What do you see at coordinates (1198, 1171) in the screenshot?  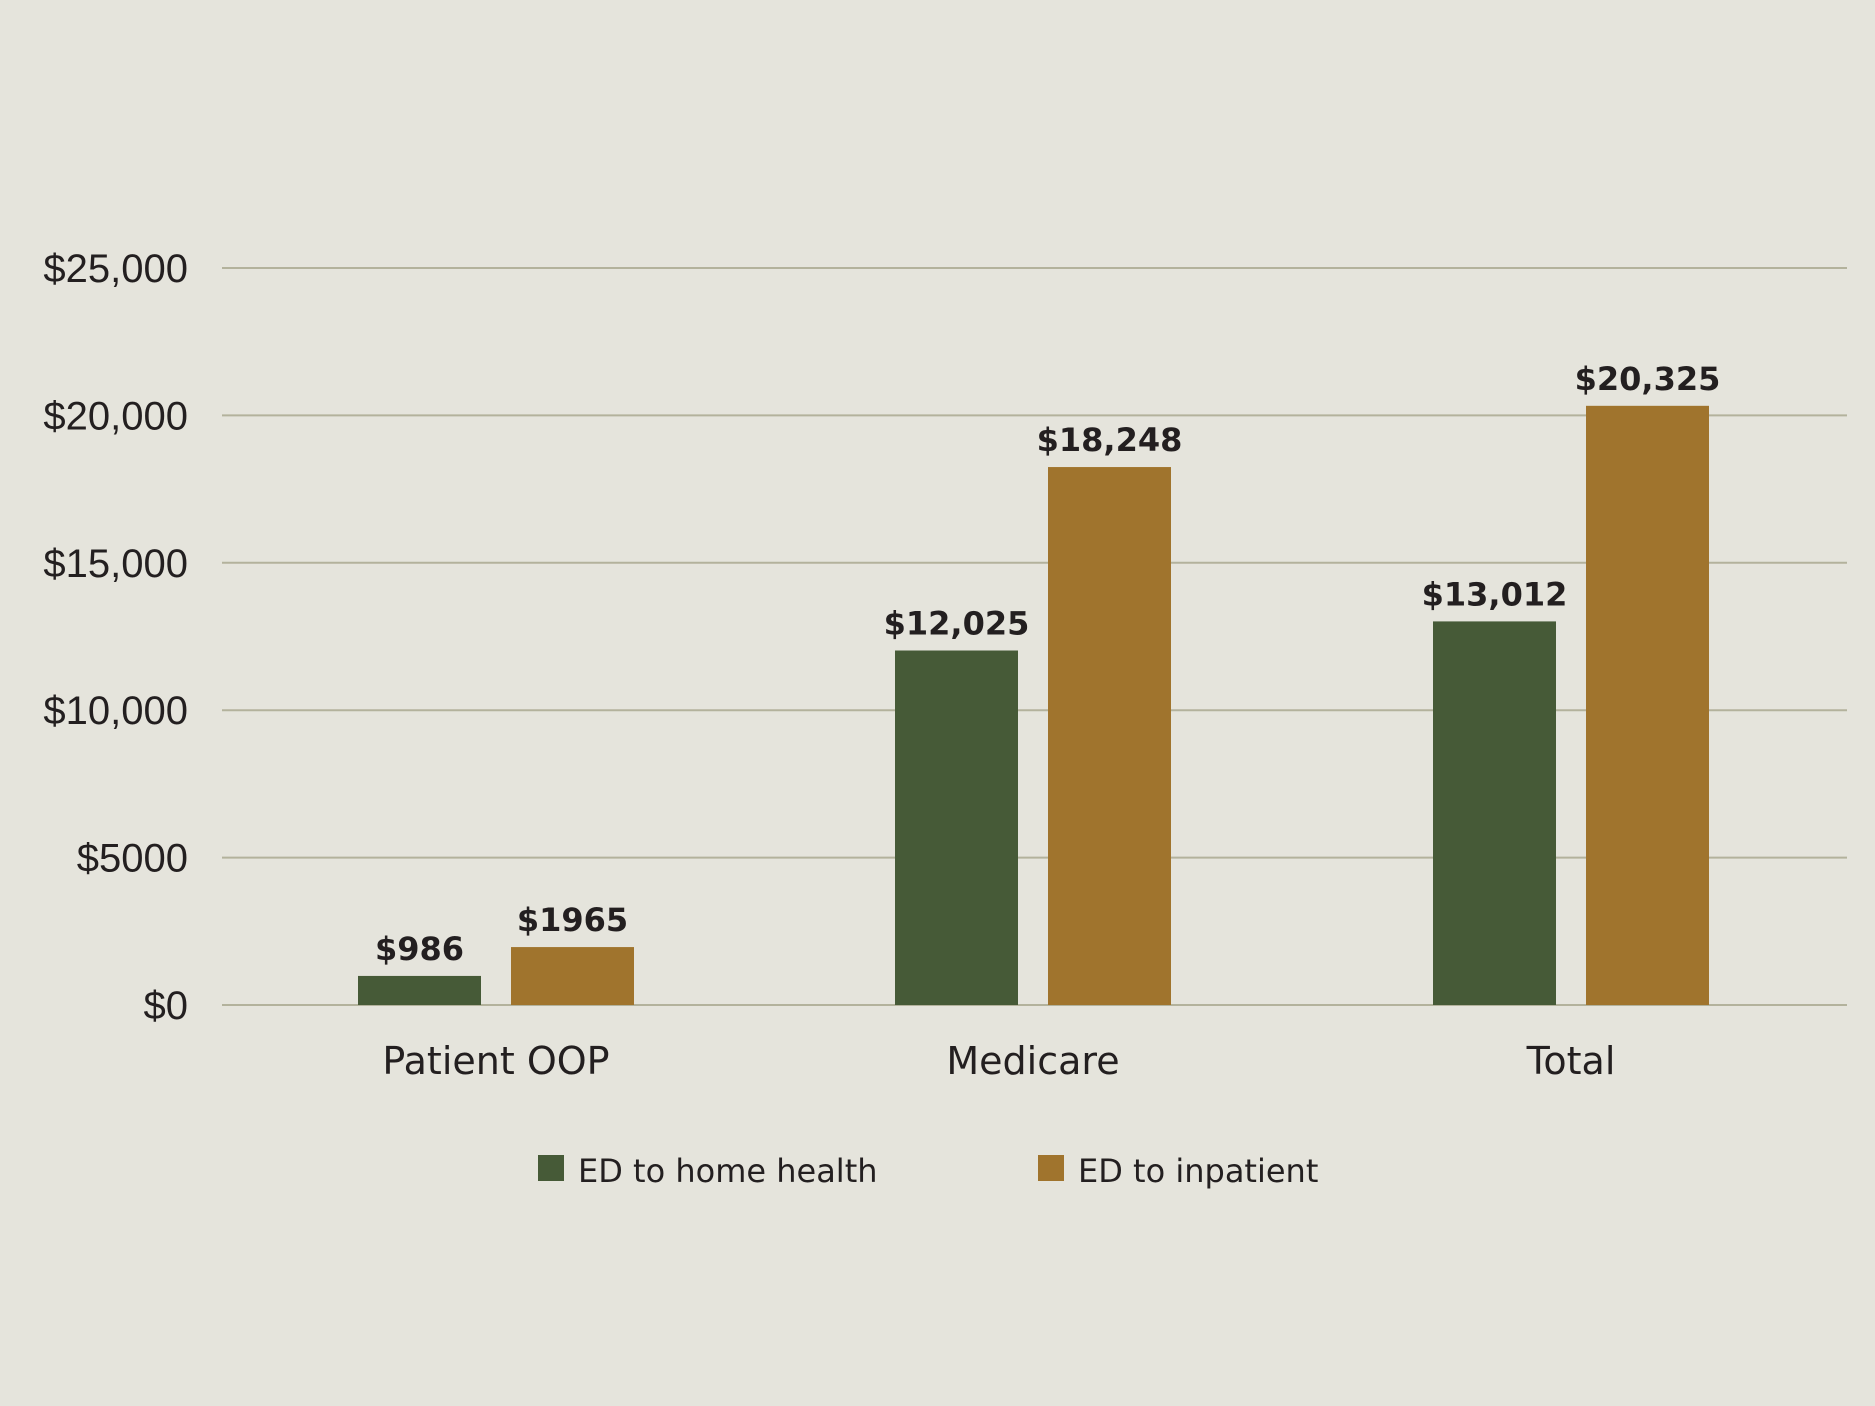 I see `legend-label: ED to inpatient` at bounding box center [1198, 1171].